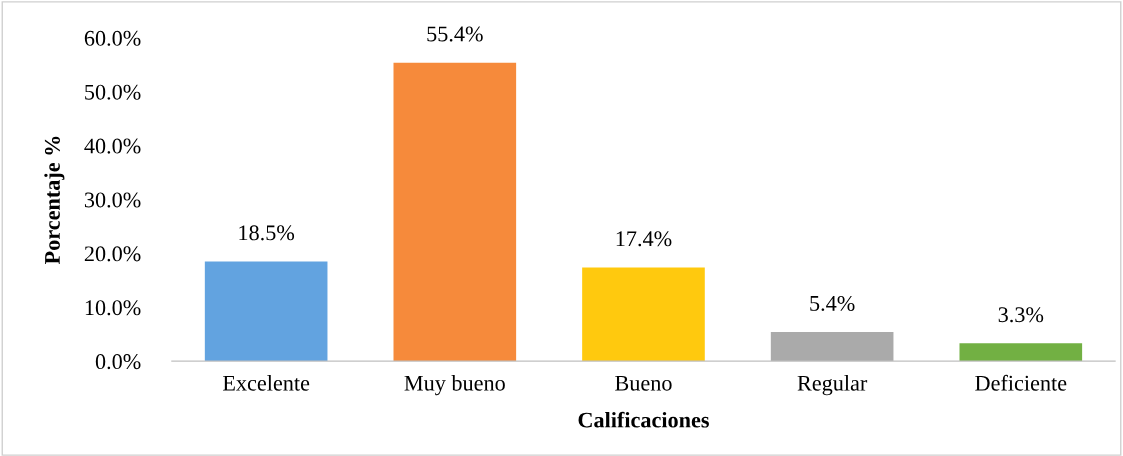 This screenshot has width=1123, height=456. I want to click on y-tick-label: 20.0%, so click(112, 254).